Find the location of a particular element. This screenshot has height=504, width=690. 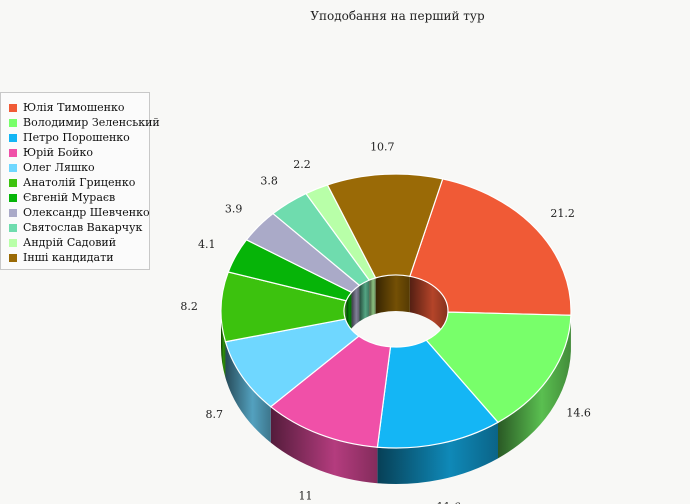

donut-inner-walls is located at coordinates (396, 310).